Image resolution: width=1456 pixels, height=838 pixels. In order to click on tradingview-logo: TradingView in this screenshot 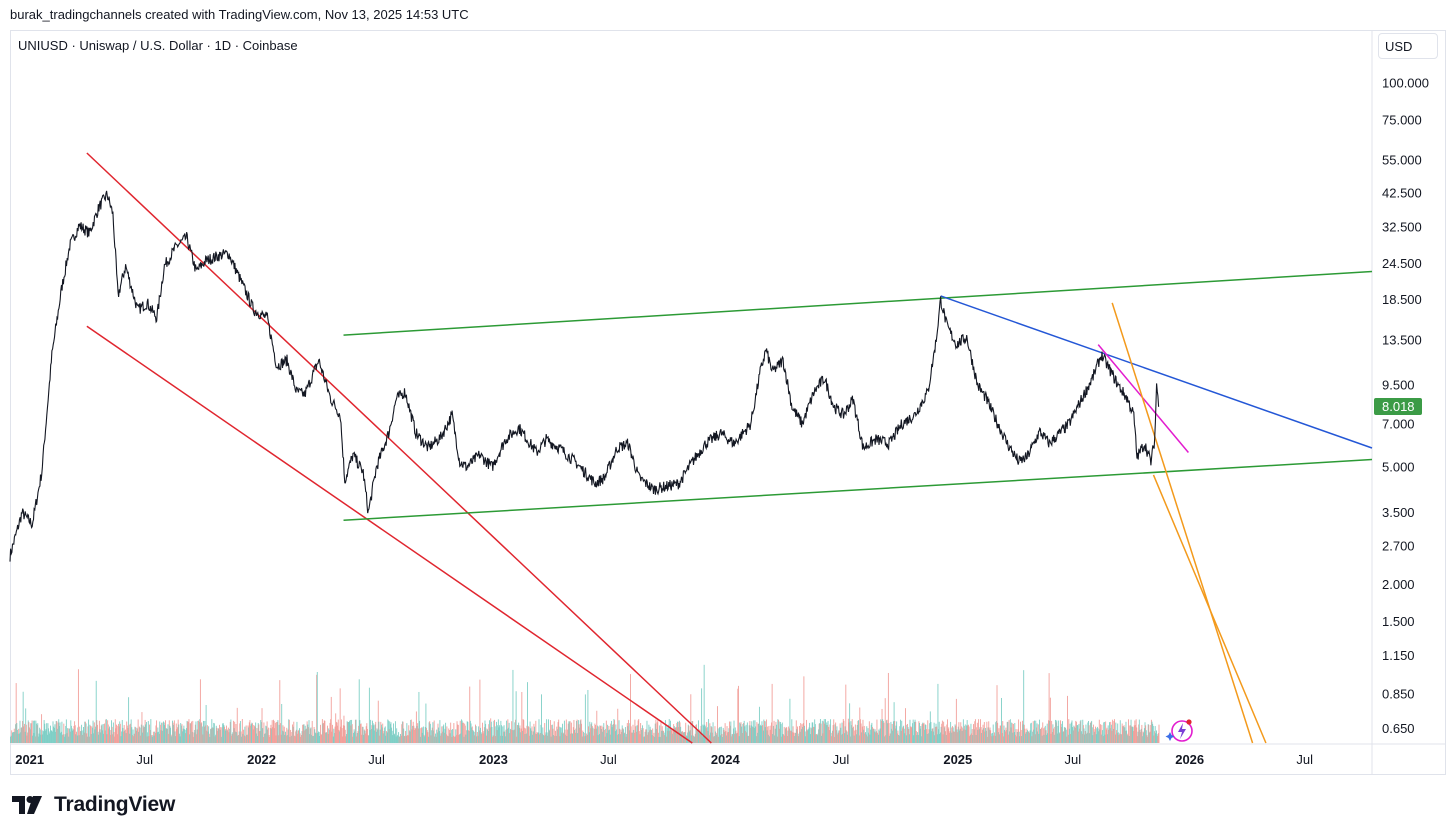, I will do `click(93, 805)`.